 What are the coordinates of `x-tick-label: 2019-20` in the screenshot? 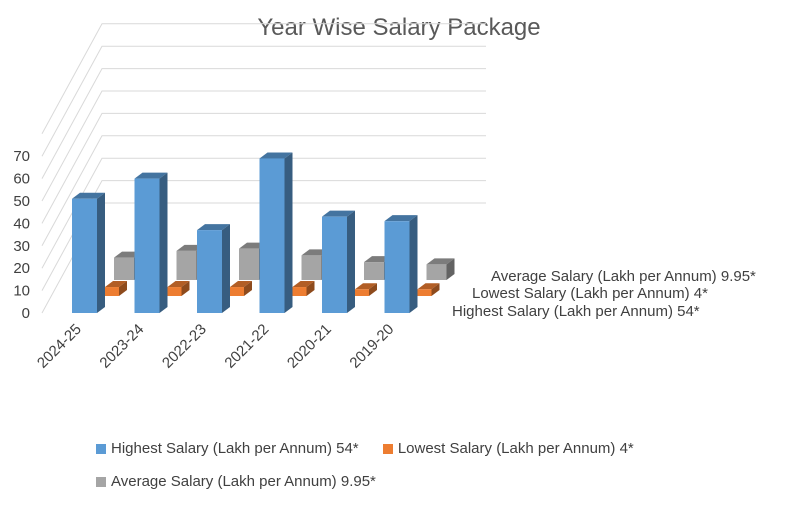 It's located at (371, 346).